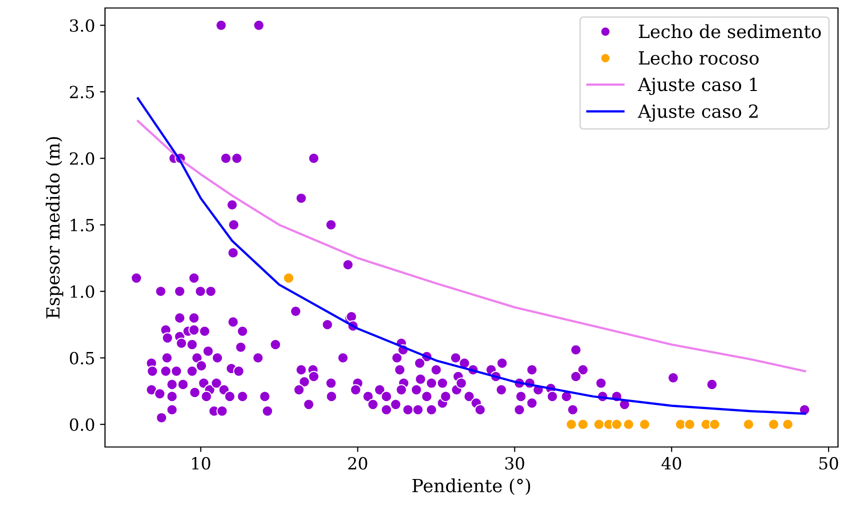 The height and width of the screenshot is (521, 843). I want to click on y-tick-label: 1.5, so click(82, 225).